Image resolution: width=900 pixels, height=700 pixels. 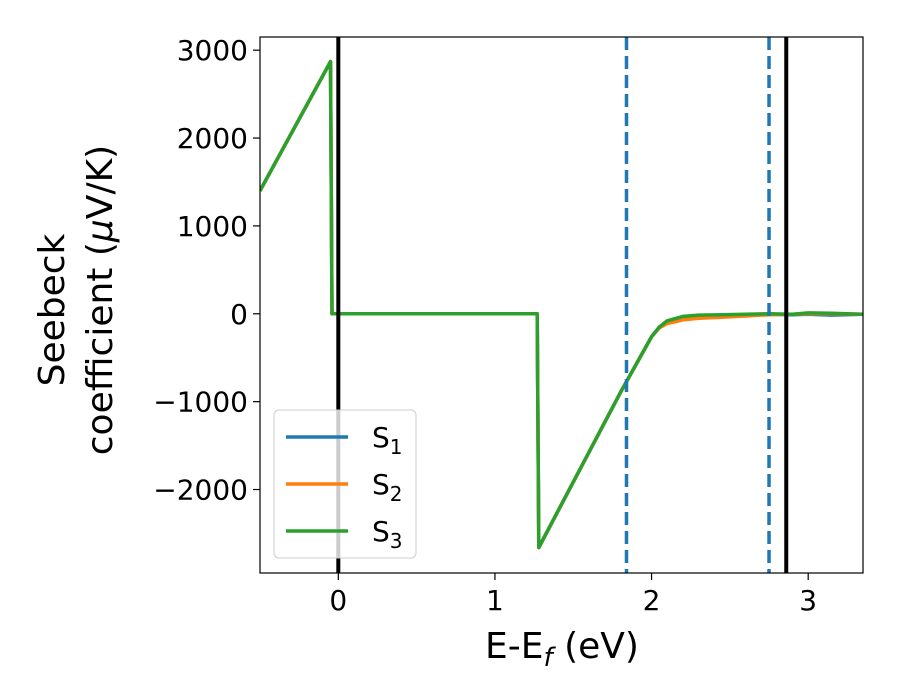 What do you see at coordinates (562, 649) in the screenshot?
I see `x-axis-title: E-Ef (eV)` at bounding box center [562, 649].